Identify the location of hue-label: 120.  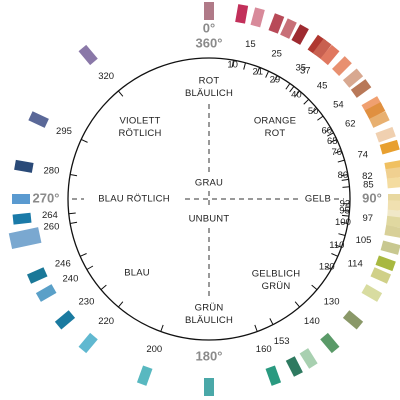
(327, 267).